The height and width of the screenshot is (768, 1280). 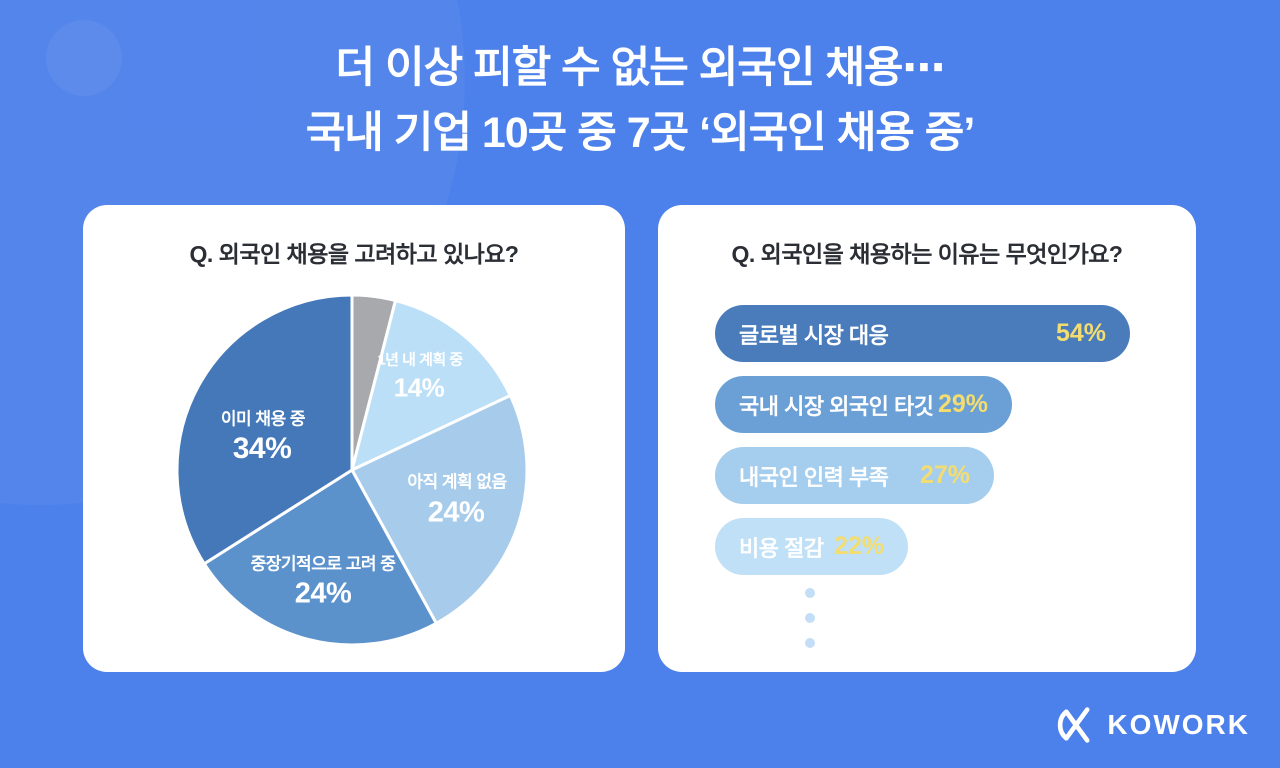 What do you see at coordinates (263, 419) in the screenshot?
I see `pie-slice-label: 이미 채용 중` at bounding box center [263, 419].